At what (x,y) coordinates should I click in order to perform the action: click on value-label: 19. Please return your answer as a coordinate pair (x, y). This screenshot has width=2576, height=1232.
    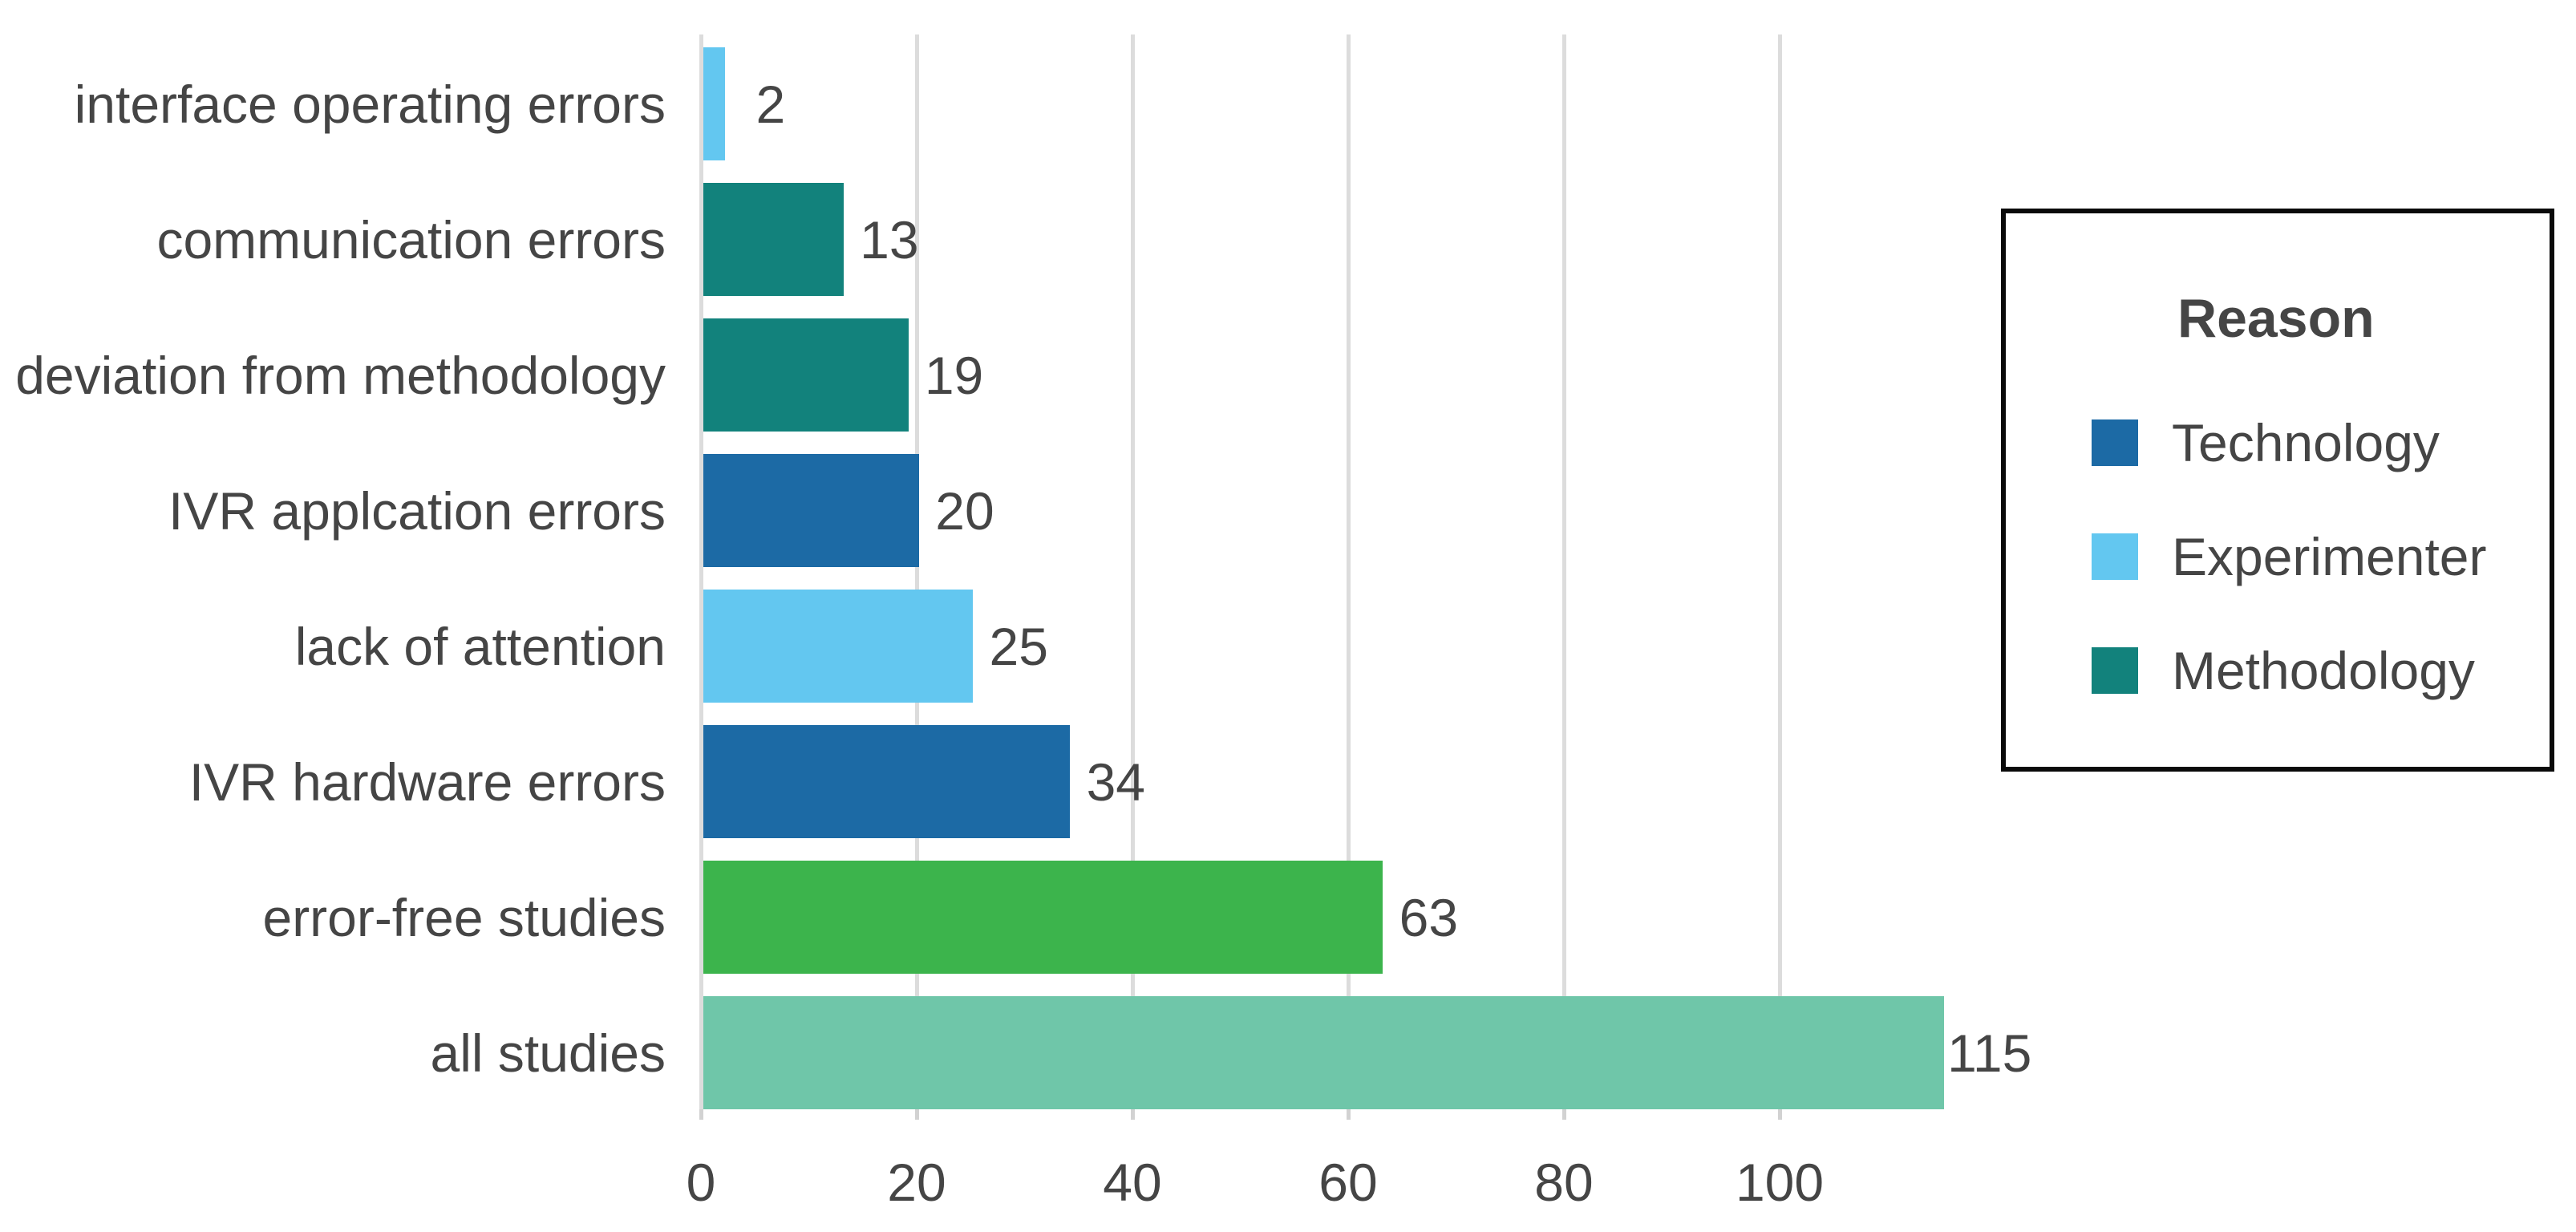
    Looking at the image, I should click on (954, 375).